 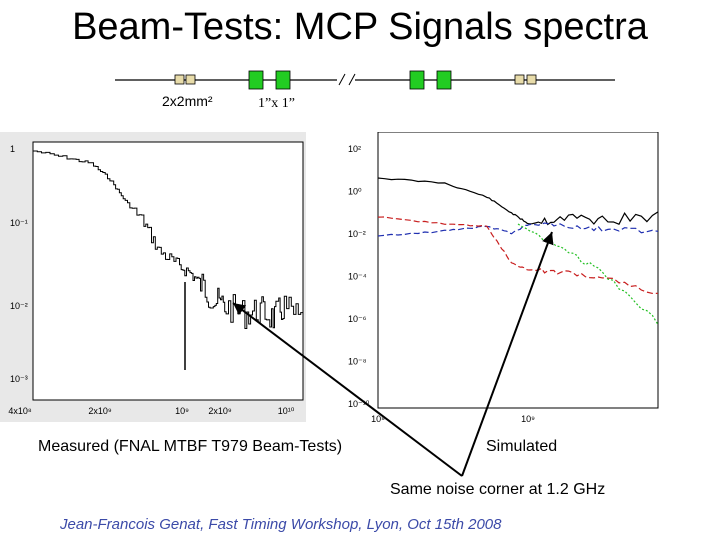 What do you see at coordinates (187, 101) in the screenshot?
I see `pad-size-small-label: 2x2mm²` at bounding box center [187, 101].